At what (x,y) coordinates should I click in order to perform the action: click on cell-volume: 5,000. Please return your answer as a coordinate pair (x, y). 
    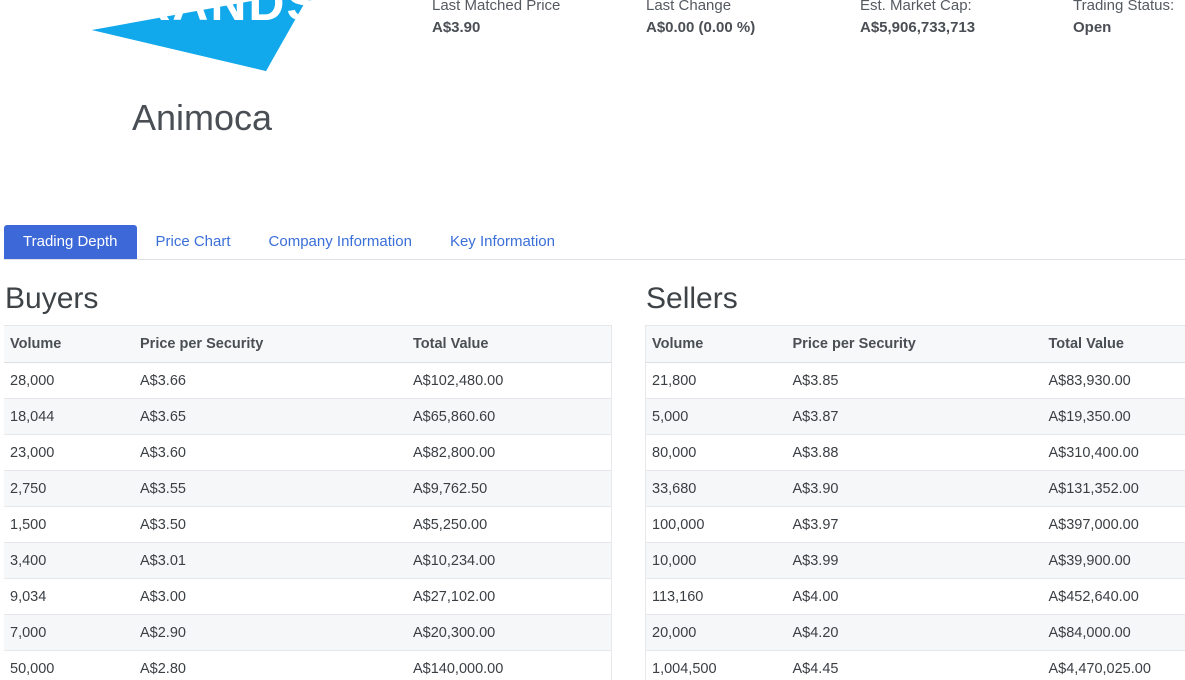
    Looking at the image, I should click on (716, 416).